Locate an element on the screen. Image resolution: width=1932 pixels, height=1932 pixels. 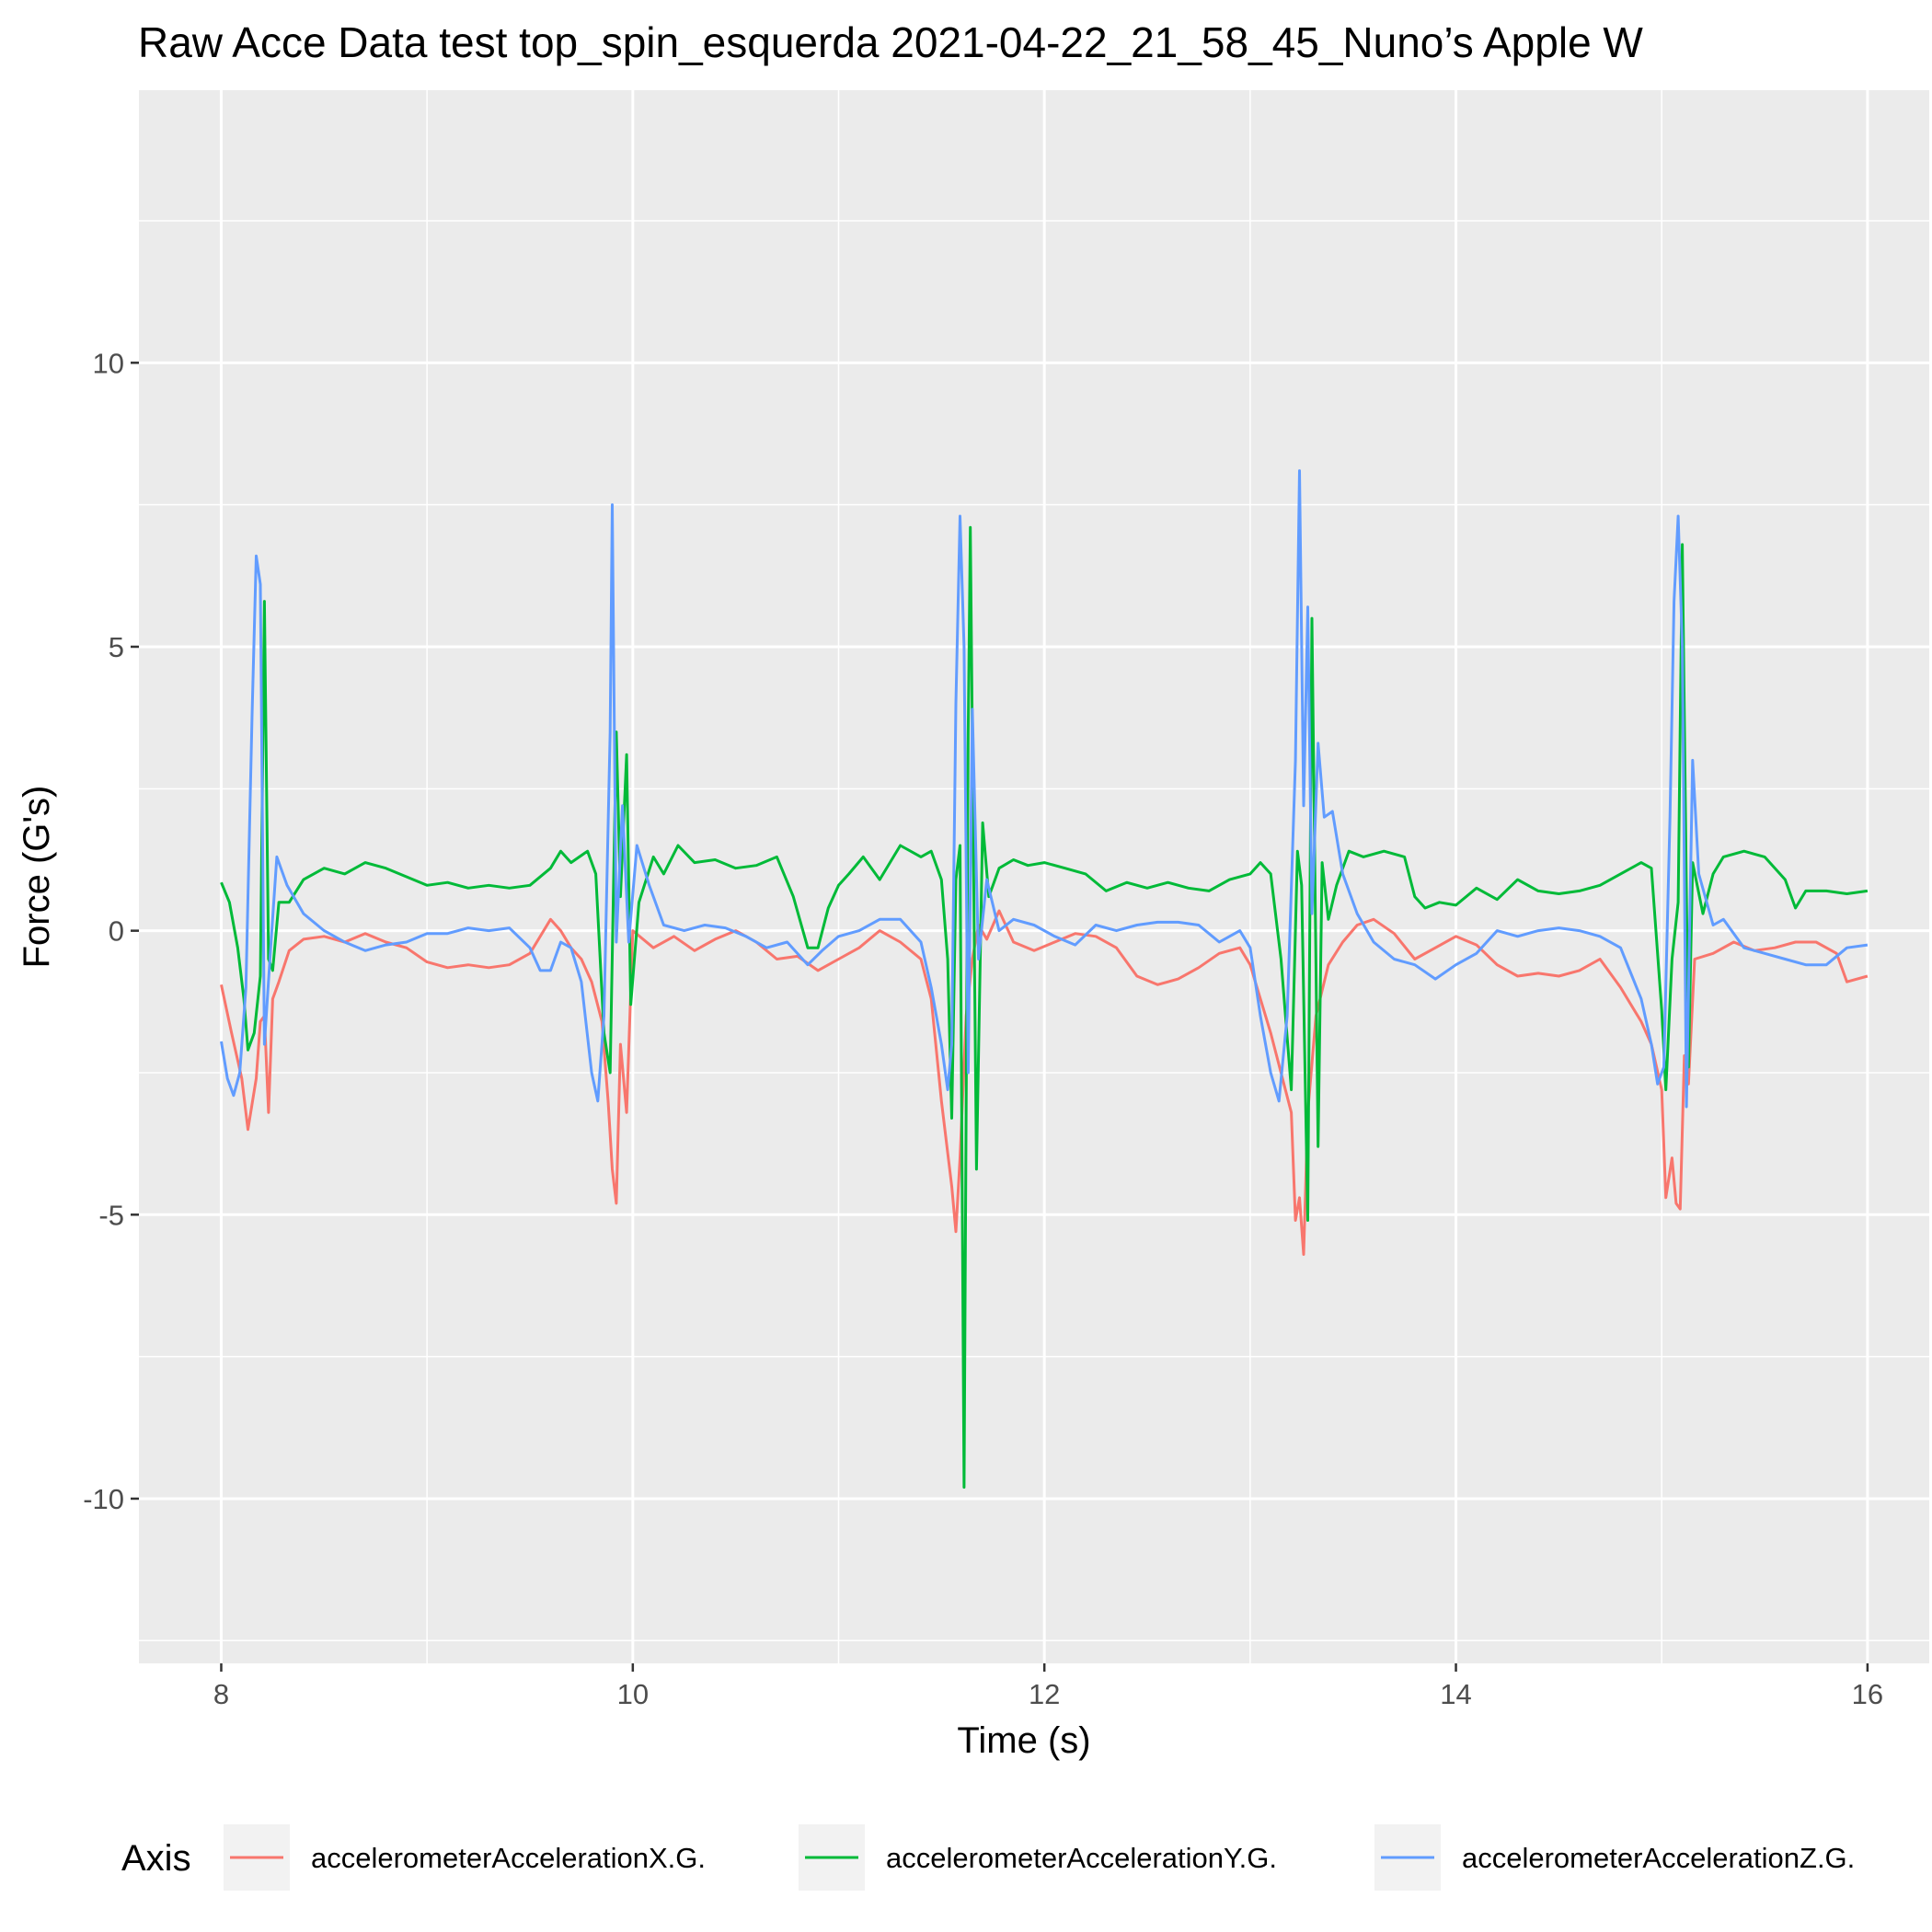
legend-label: accelerometerAccelerationX.G. is located at coordinates (508, 1858).